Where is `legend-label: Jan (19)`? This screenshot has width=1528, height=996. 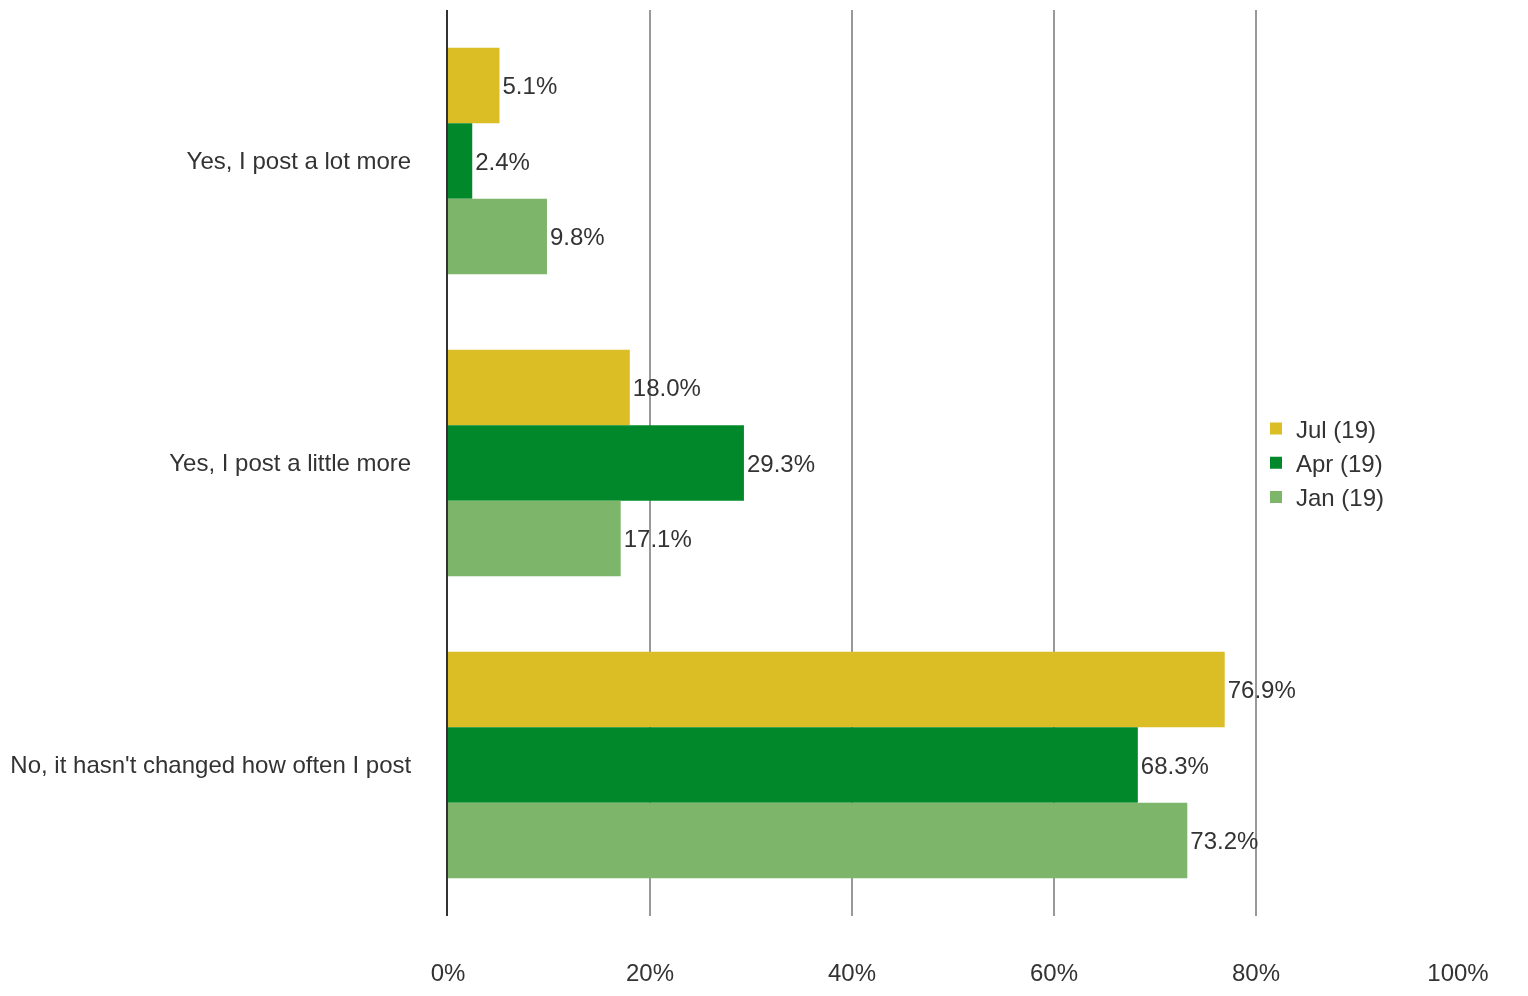
legend-label: Jan (19) is located at coordinates (1340, 498).